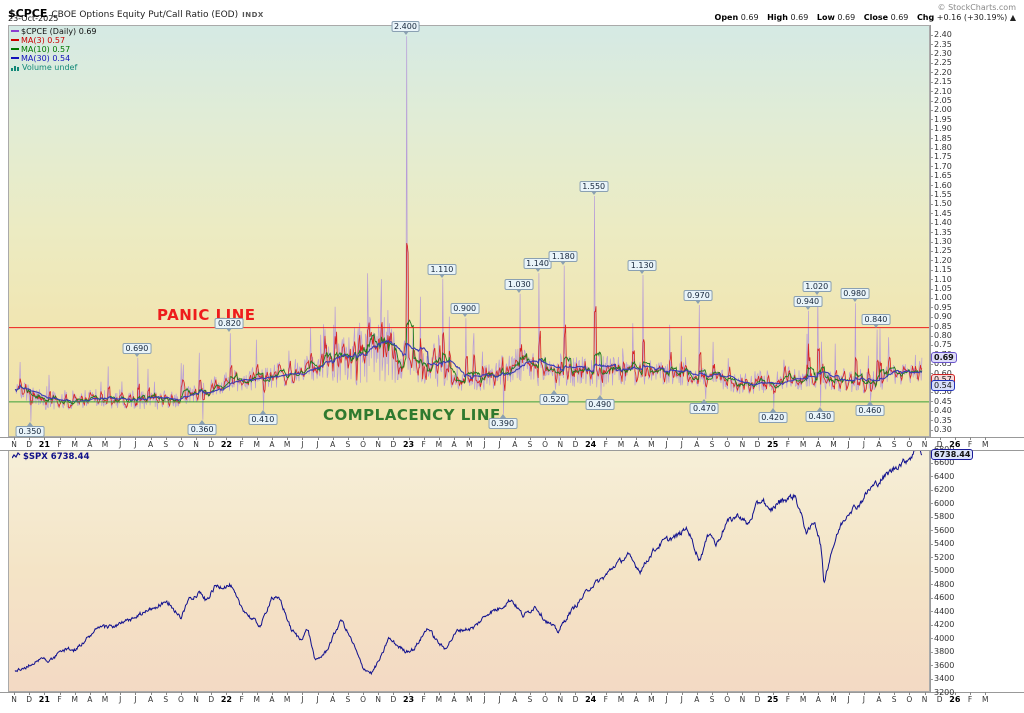  I want to click on legend-item: Volume undef, so click(54, 68).